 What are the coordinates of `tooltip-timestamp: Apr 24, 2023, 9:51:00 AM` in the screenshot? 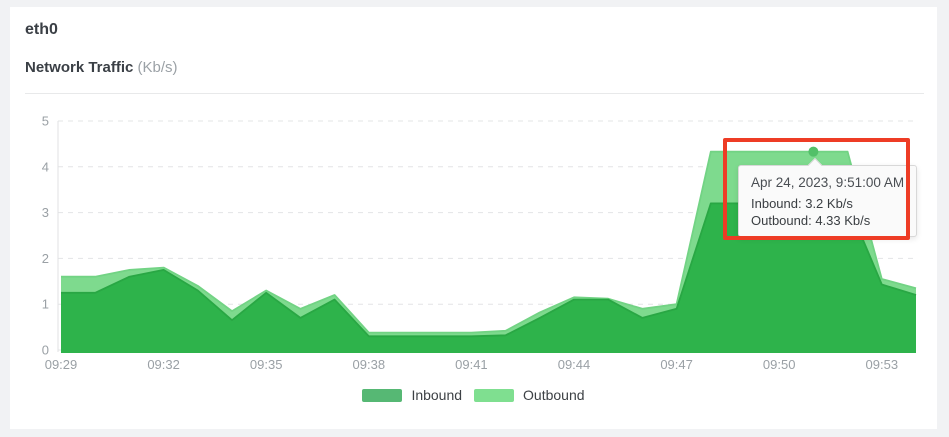 It's located at (828, 182).